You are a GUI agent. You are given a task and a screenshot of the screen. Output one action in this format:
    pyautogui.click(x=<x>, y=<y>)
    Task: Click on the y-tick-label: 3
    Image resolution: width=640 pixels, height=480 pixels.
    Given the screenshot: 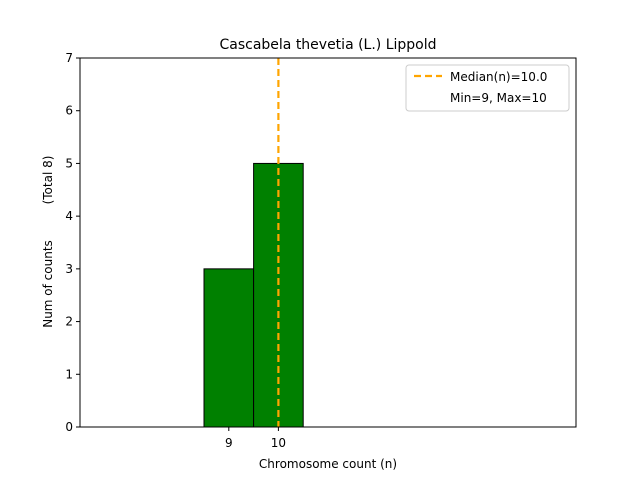 What is the action you would take?
    pyautogui.click(x=69, y=269)
    